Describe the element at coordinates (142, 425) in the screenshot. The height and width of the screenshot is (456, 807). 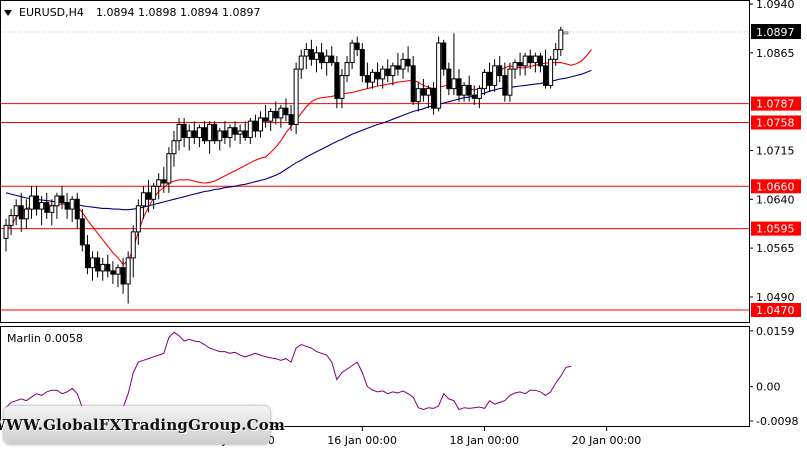
I see `watermark-banner: WWW.GlobalFXTradingGroup.Com` at that location.